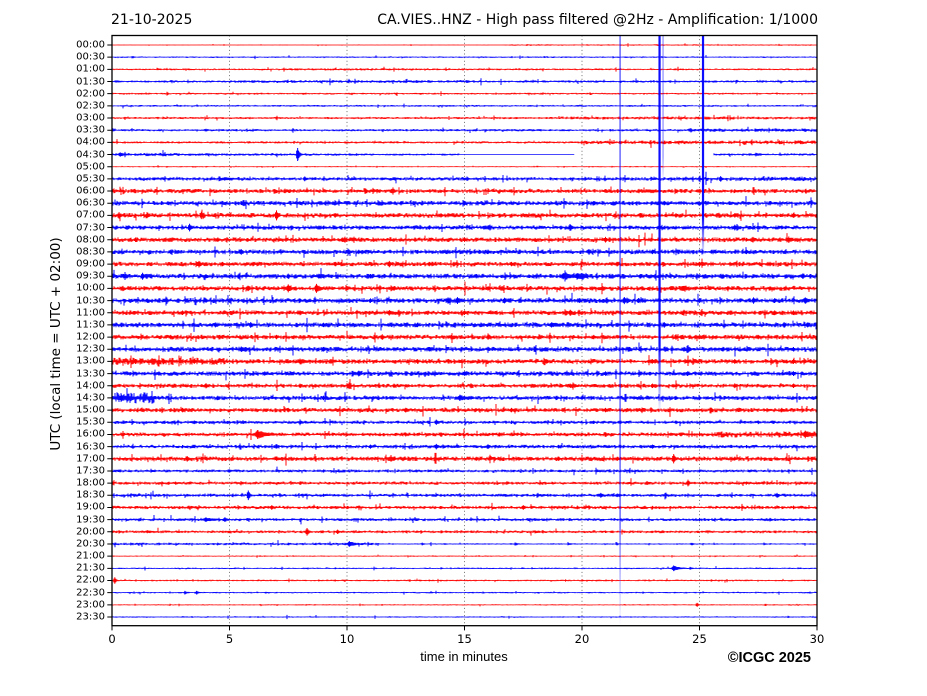 The image size is (927, 696). What do you see at coordinates (90, 130) in the screenshot?
I see `y-tick-label: 03:30` at bounding box center [90, 130].